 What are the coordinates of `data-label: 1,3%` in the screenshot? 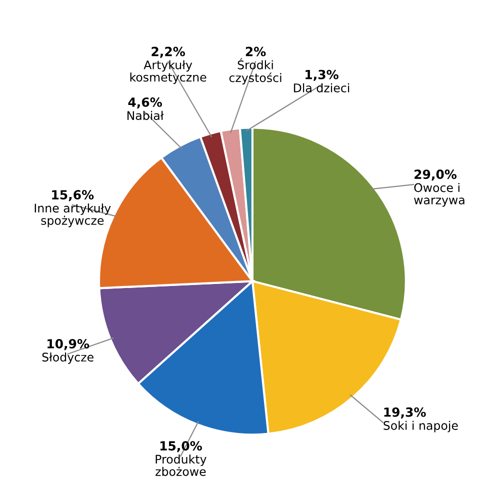 It's located at (322, 75).